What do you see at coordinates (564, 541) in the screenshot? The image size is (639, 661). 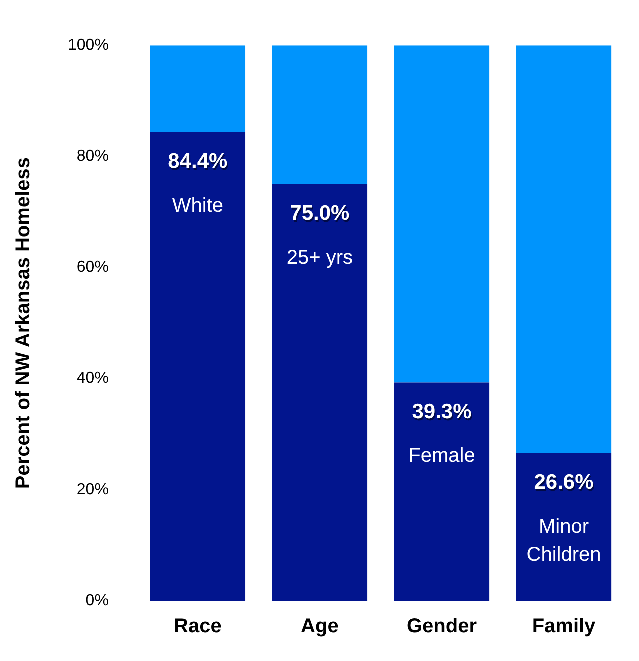 I see `annotation: Minor Children` at bounding box center [564, 541].